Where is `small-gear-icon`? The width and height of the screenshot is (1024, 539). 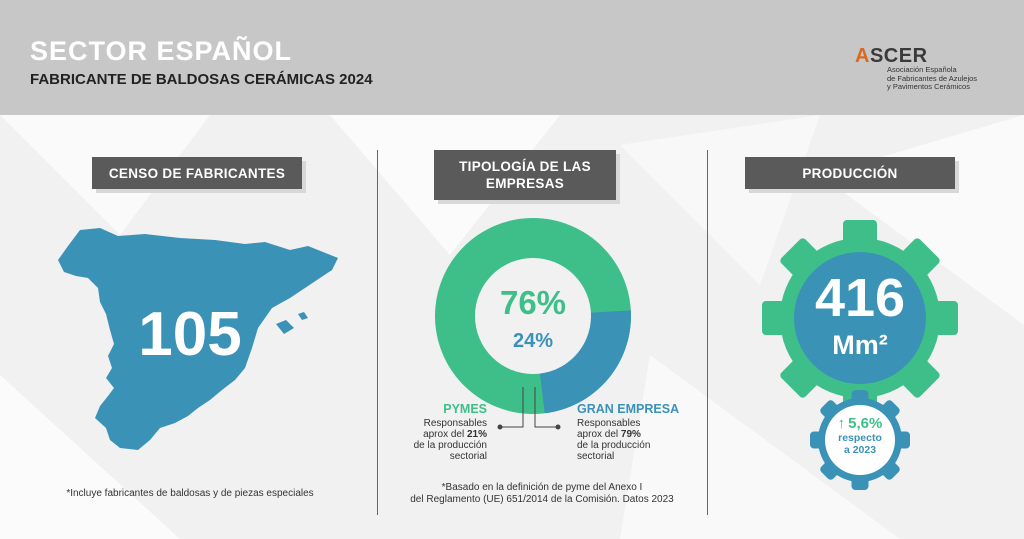
small-gear-icon is located at coordinates (860, 440).